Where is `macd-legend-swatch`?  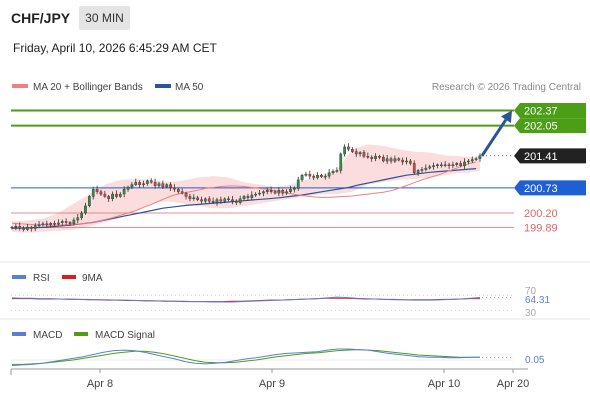 macd-legend-swatch is located at coordinates (19, 334).